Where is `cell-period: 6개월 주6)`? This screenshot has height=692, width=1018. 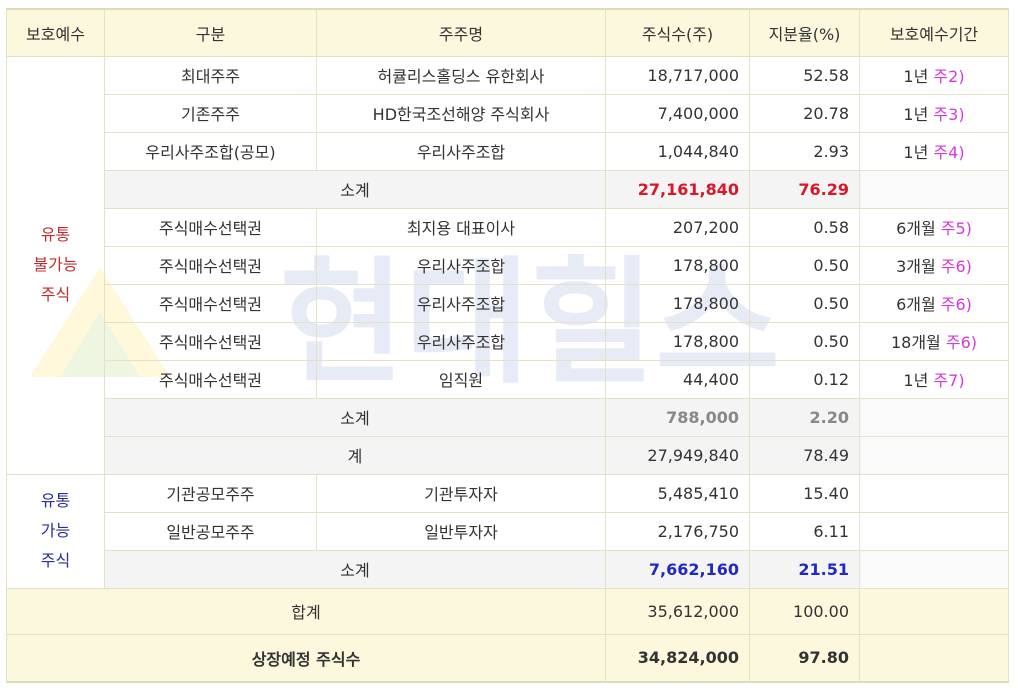
cell-period: 6개월 주6) is located at coordinates (934, 303).